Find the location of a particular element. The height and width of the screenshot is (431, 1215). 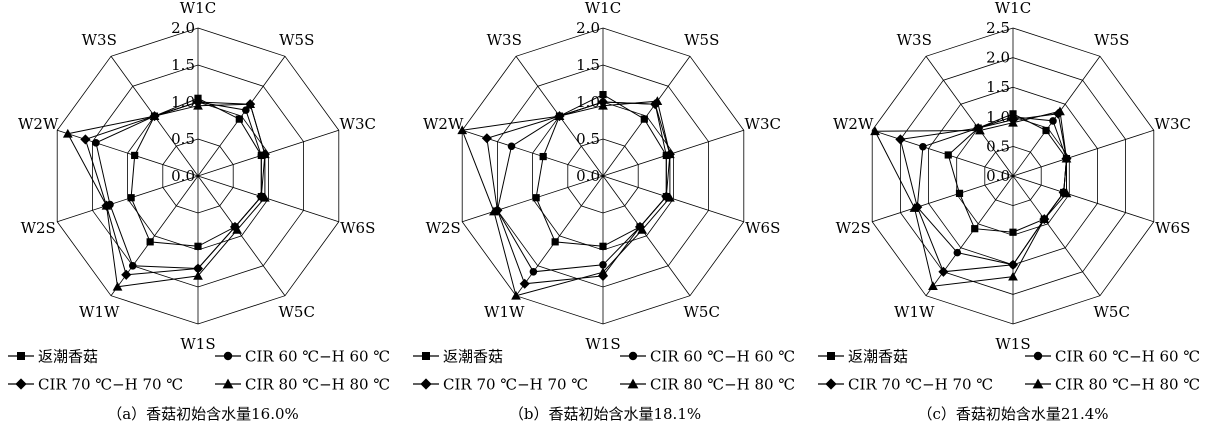

tick-label: 1.0 is located at coordinates (998, 117).